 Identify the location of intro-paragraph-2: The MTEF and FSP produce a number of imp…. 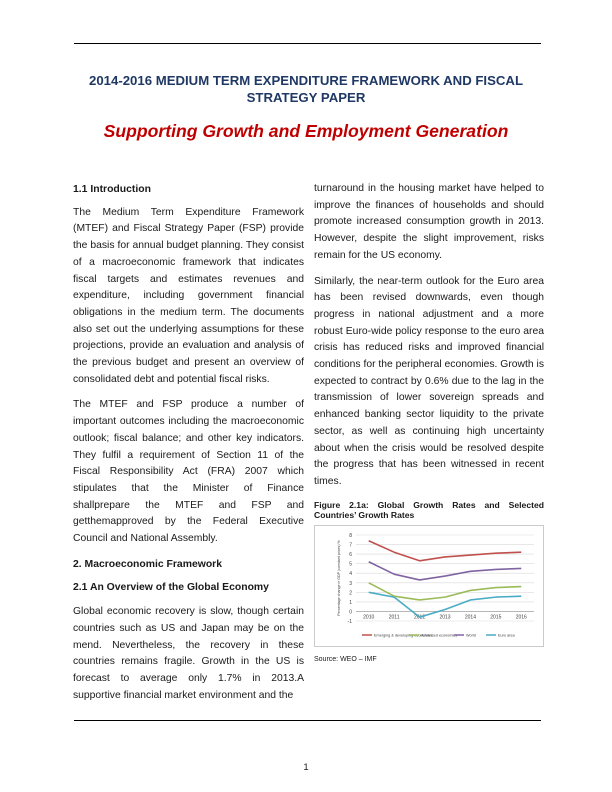
(188, 472).